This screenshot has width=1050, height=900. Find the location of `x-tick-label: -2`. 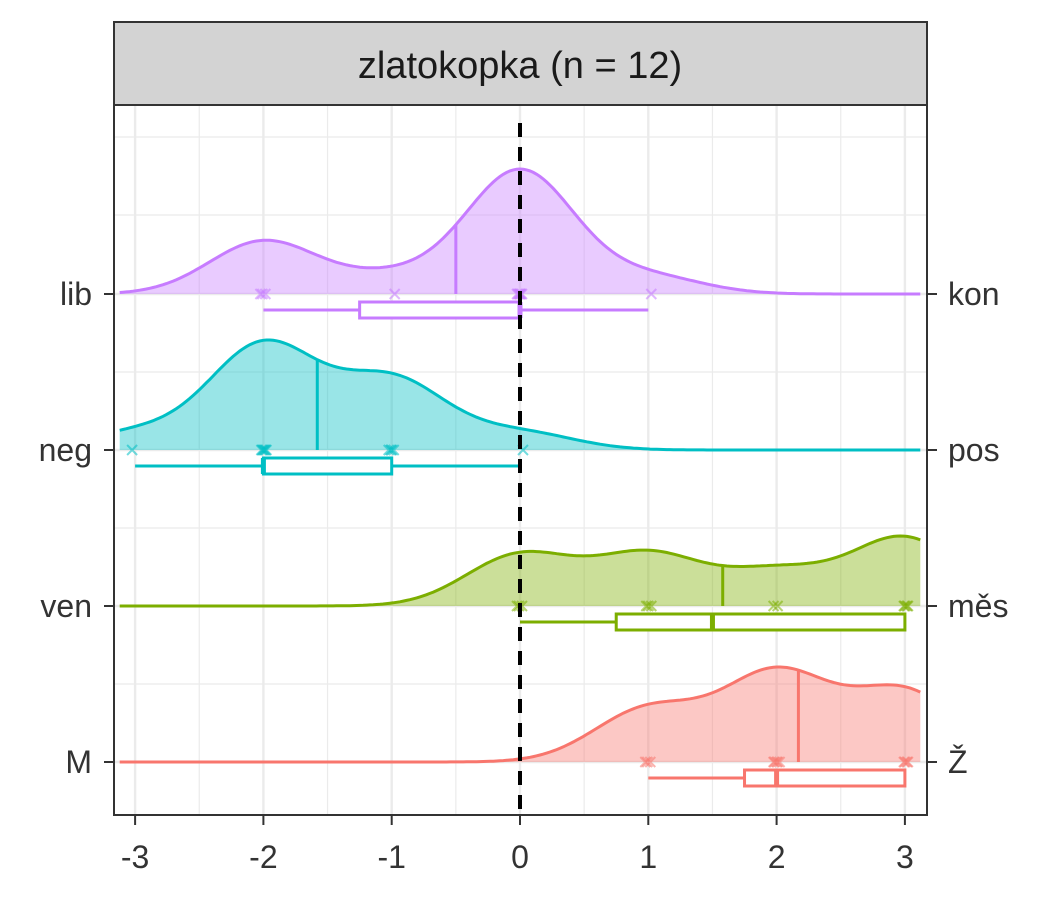

x-tick-label: -2 is located at coordinates (263, 857).